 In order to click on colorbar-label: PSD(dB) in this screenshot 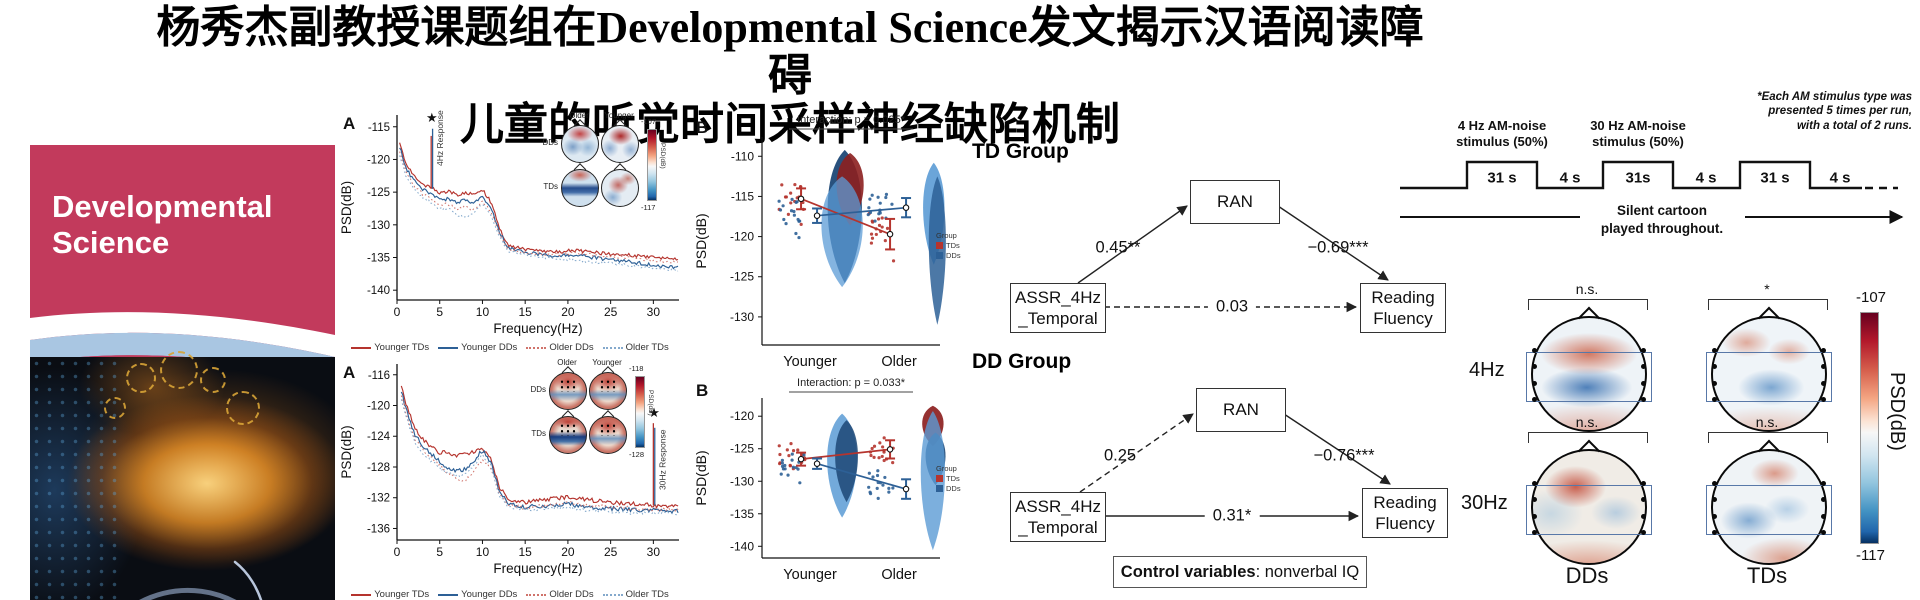, I will do `click(1897, 411)`.